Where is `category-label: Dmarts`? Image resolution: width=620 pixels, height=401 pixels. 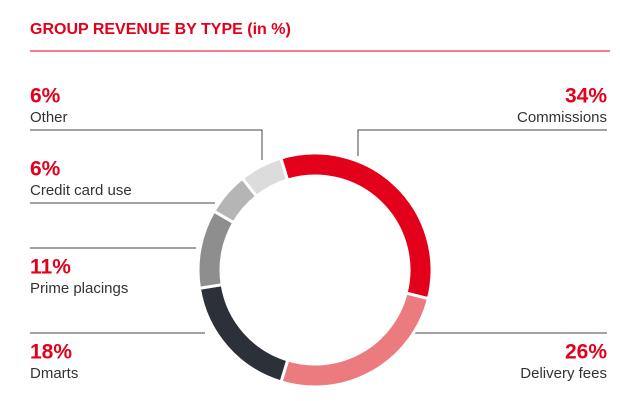
category-label: Dmarts is located at coordinates (54, 373).